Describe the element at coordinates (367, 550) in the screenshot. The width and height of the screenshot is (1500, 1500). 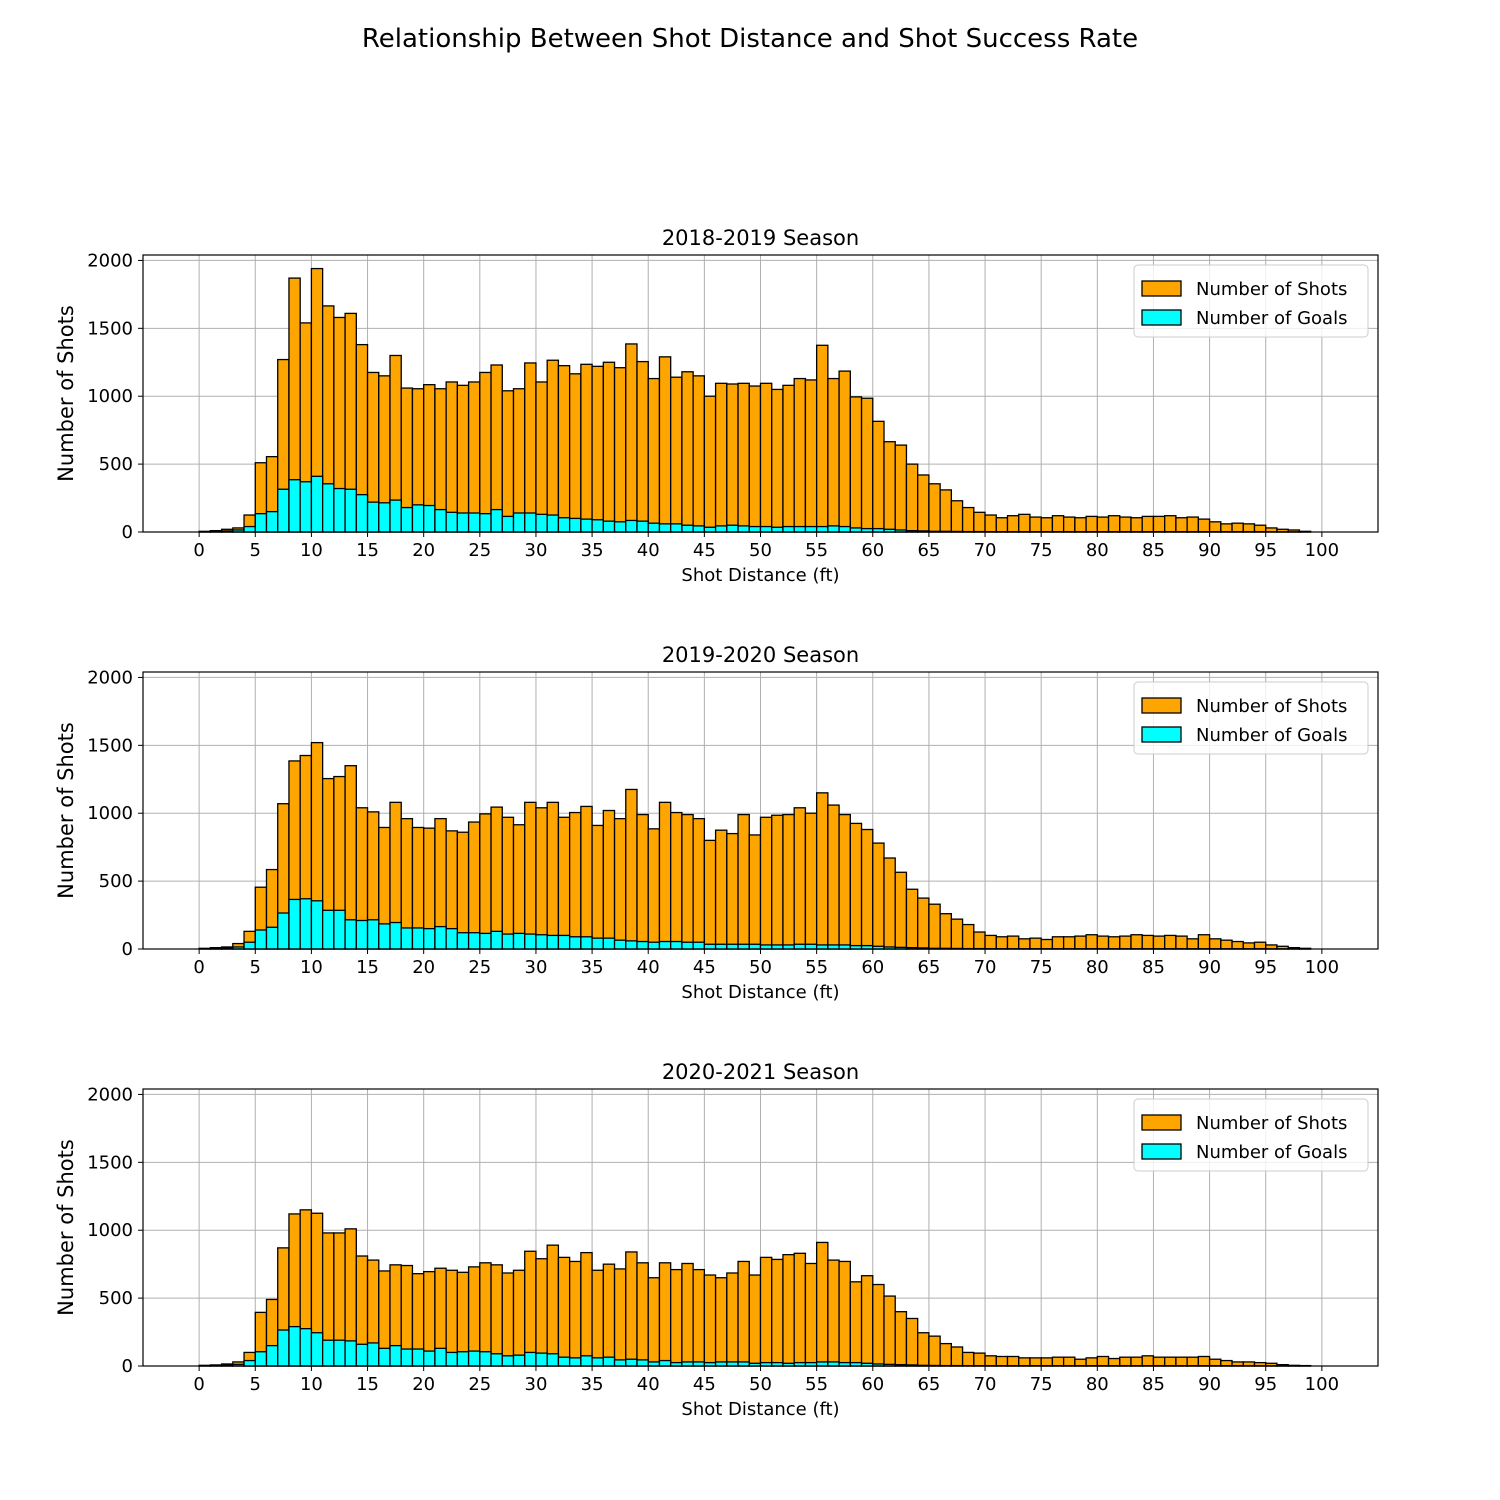
I see `x-tick-label: 15` at that location.